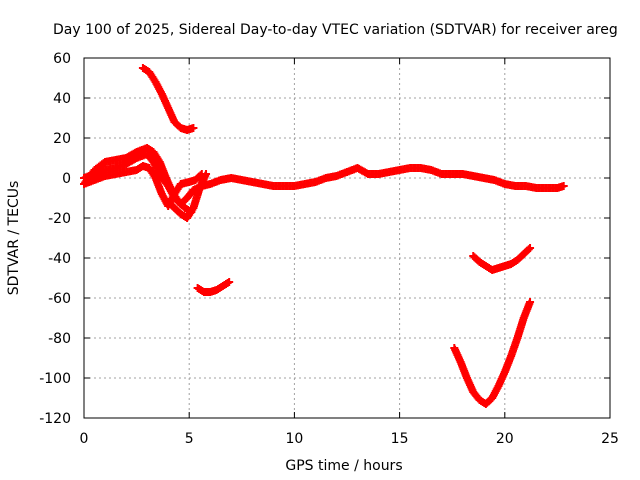 The width and height of the screenshot is (640, 480). Describe the element at coordinates (492, 353) in the screenshot. I see `series-evening-v-dip` at that location.